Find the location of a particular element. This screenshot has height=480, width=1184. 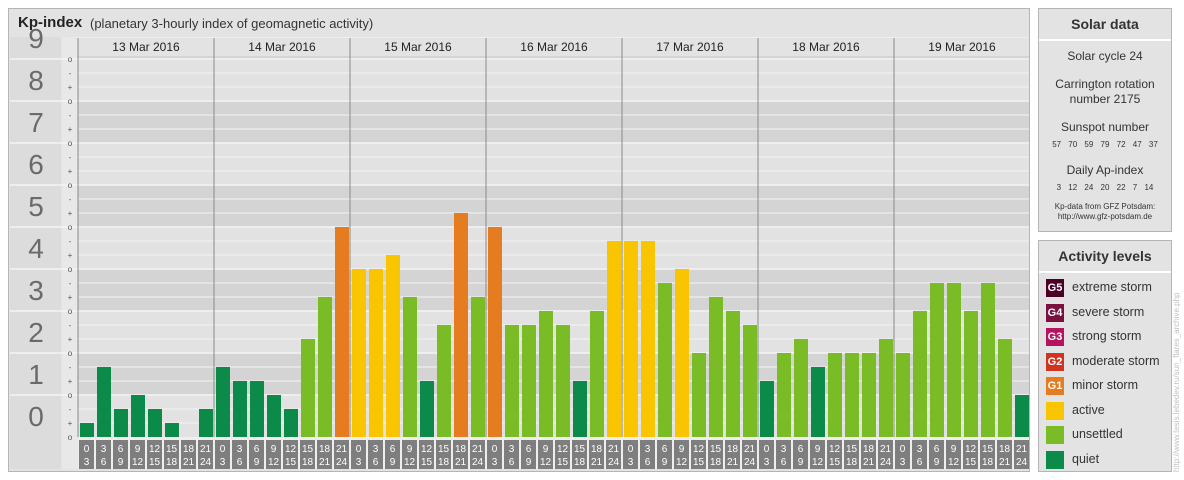

ap-values: 3 12 24 20 22 7 14 is located at coordinates (1105, 187).